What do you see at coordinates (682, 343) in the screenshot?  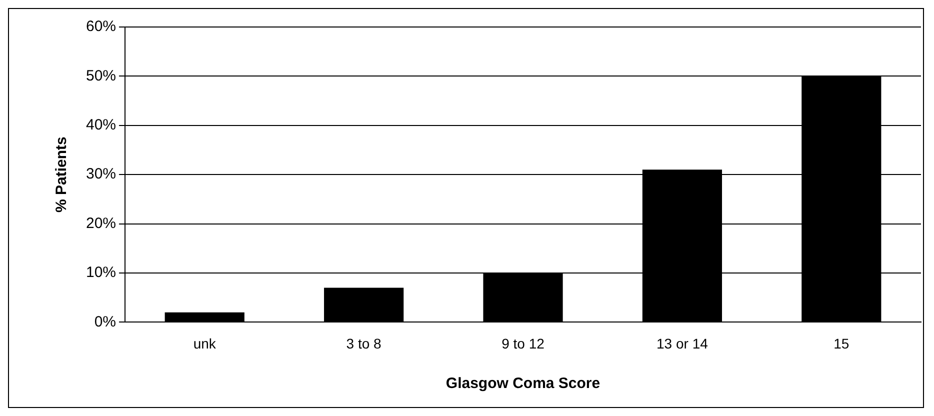 I see `x-tick-label: 13 or 14` at bounding box center [682, 343].